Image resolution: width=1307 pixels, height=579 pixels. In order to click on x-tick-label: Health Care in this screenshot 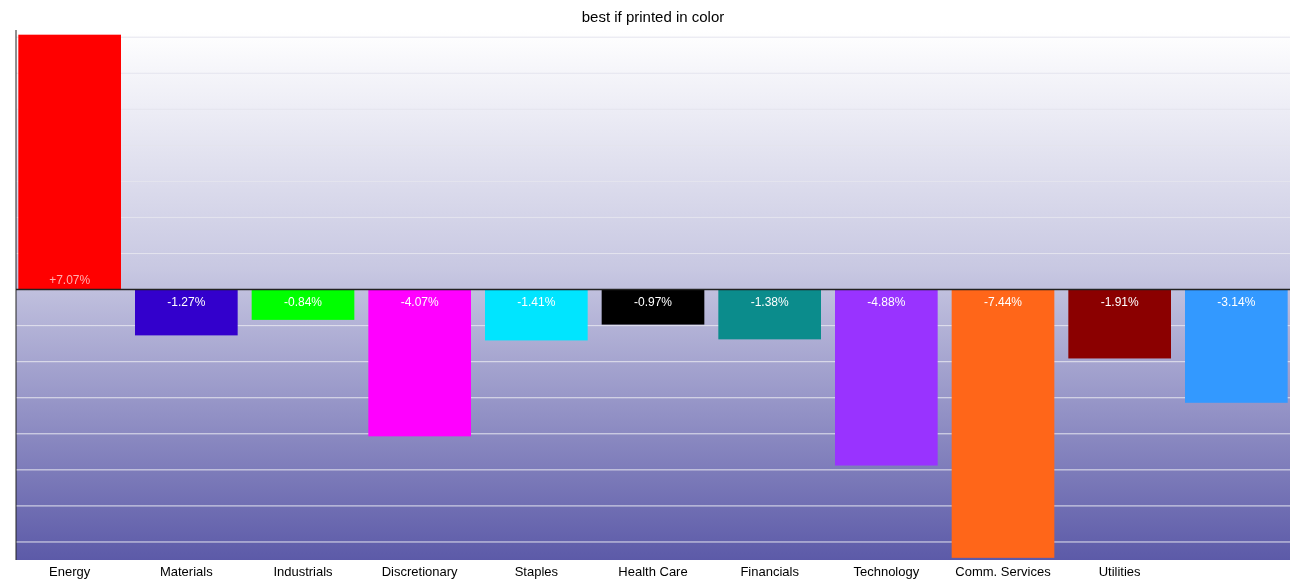, I will do `click(653, 571)`.